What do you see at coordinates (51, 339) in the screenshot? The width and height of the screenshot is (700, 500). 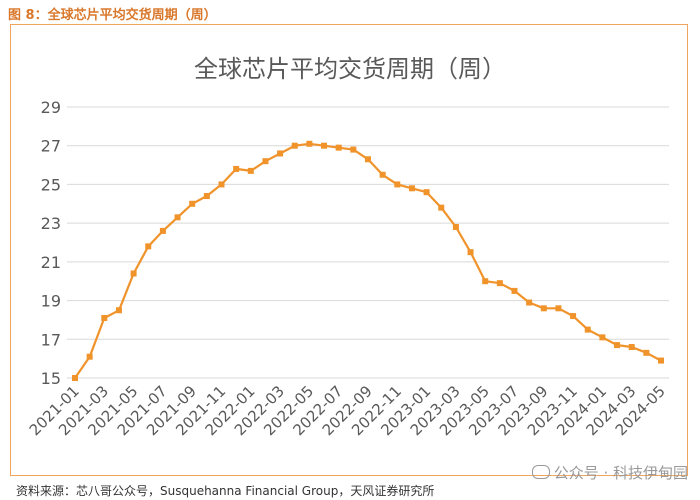 I see `y-tick-label: 17` at bounding box center [51, 339].